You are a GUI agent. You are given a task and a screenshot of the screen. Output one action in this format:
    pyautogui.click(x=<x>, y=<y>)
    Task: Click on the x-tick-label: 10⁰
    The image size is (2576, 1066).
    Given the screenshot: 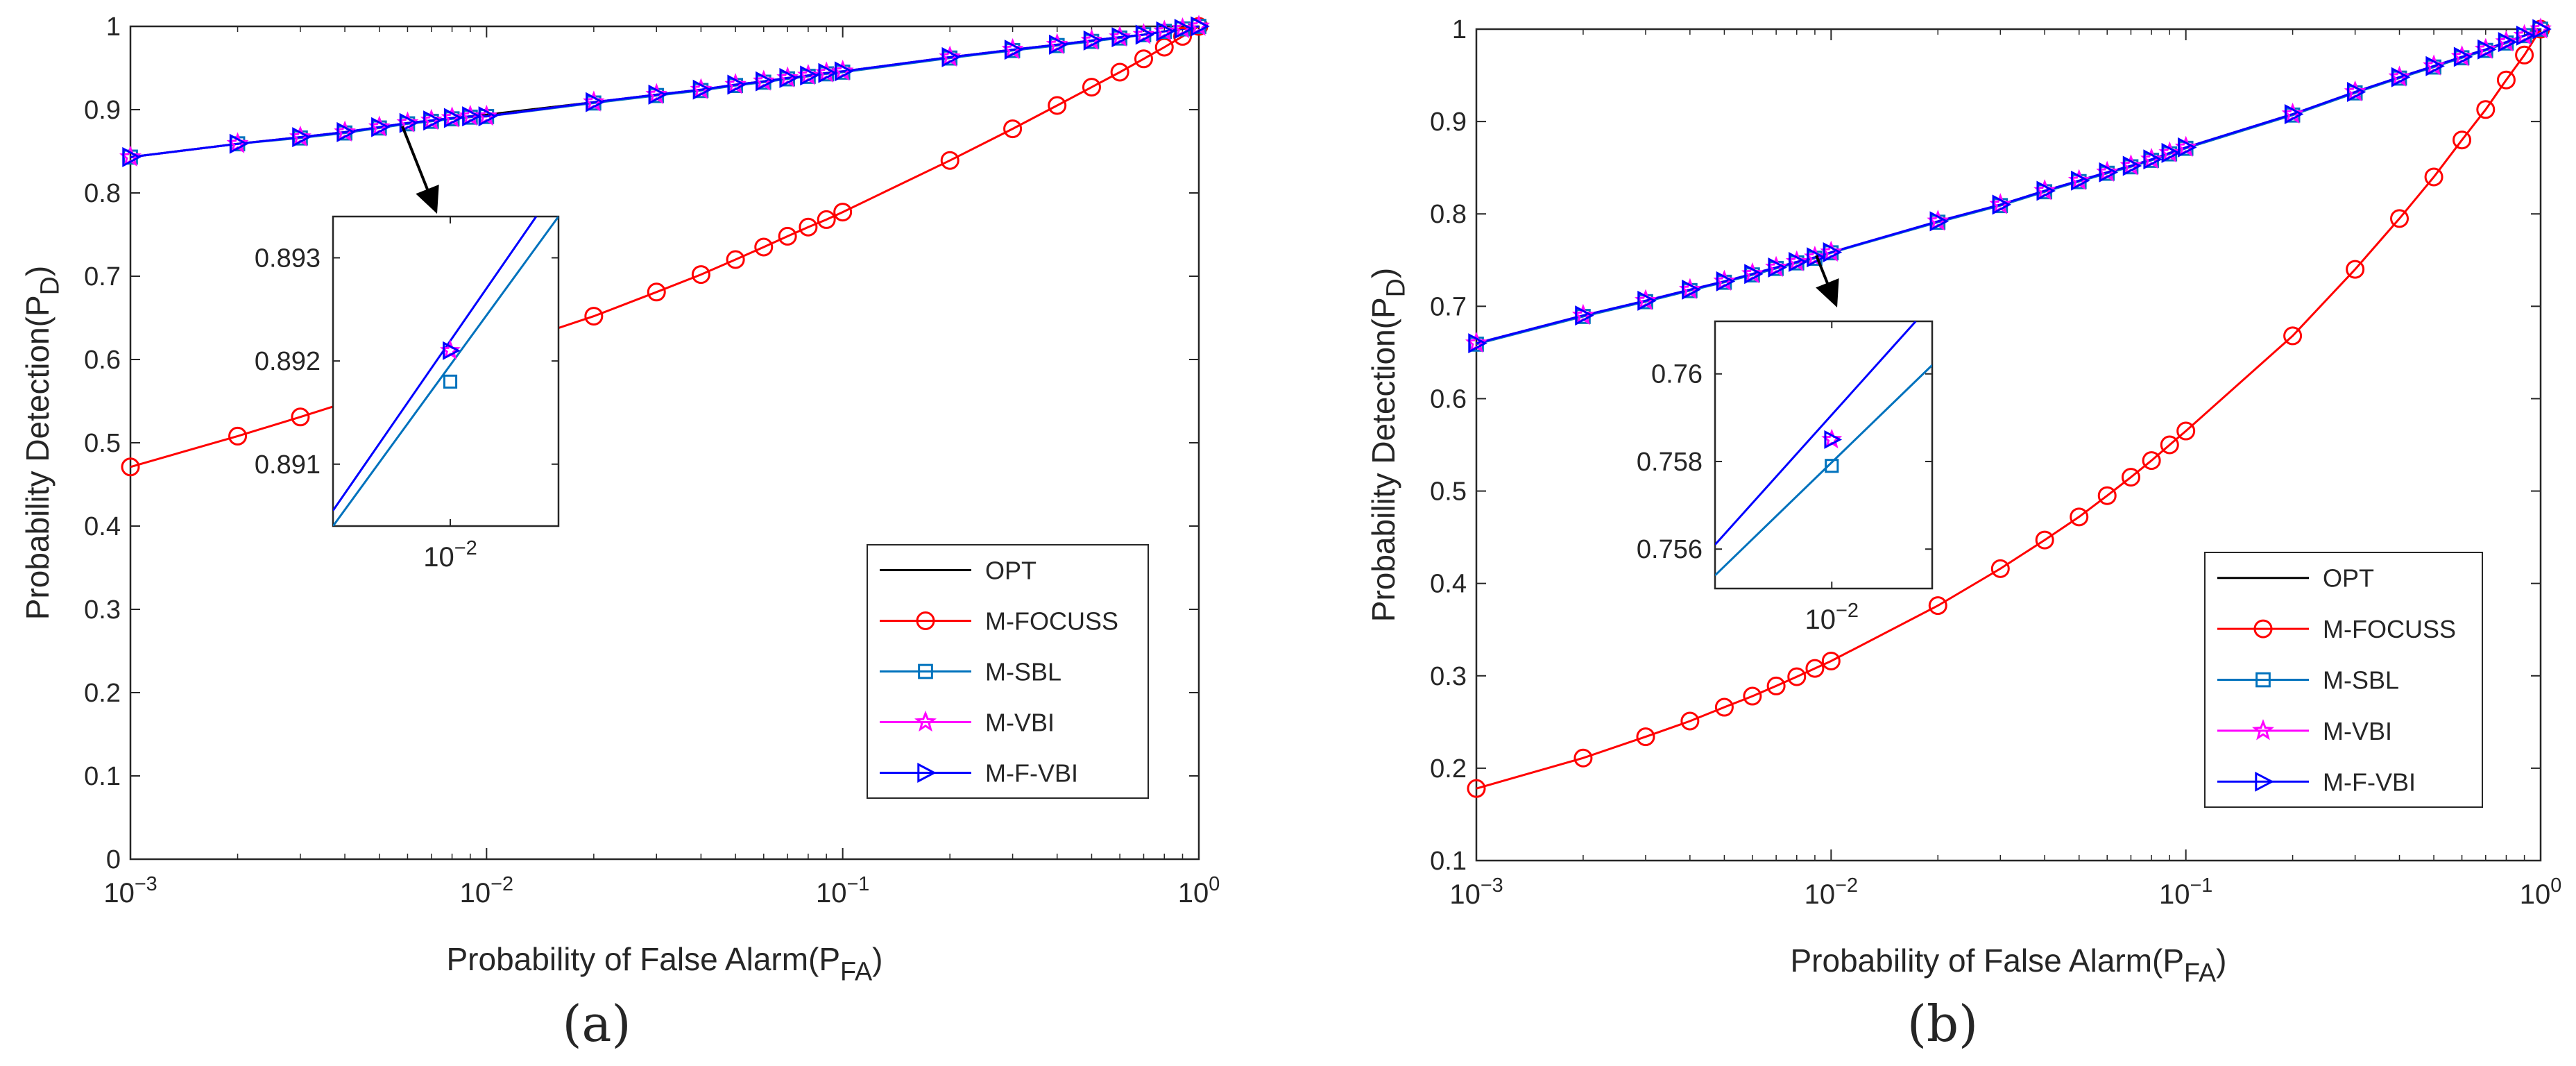 What is the action you would take?
    pyautogui.click(x=1199, y=890)
    